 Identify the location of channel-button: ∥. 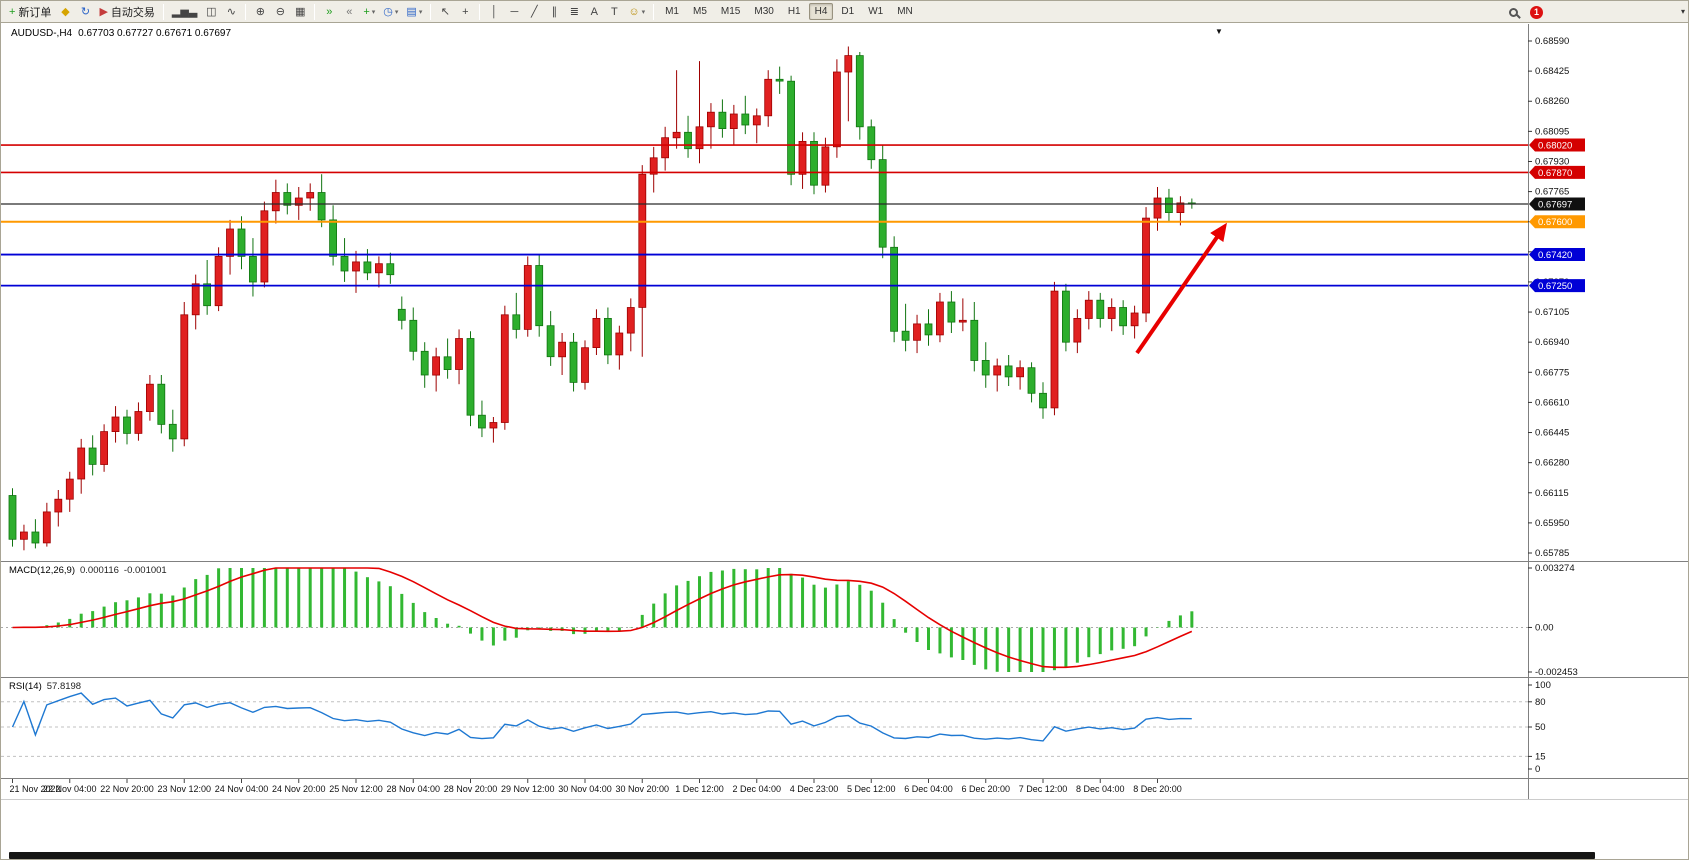
(554, 12).